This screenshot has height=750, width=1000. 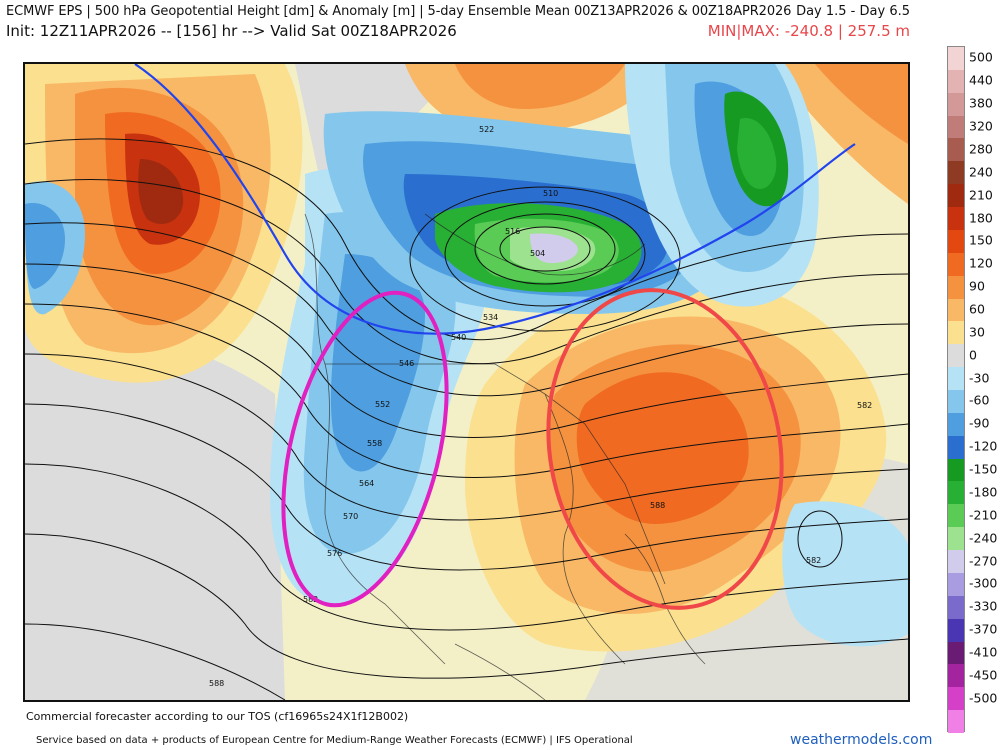 What do you see at coordinates (861, 740) in the screenshot?
I see `brand-link: weathermodels.com` at bounding box center [861, 740].